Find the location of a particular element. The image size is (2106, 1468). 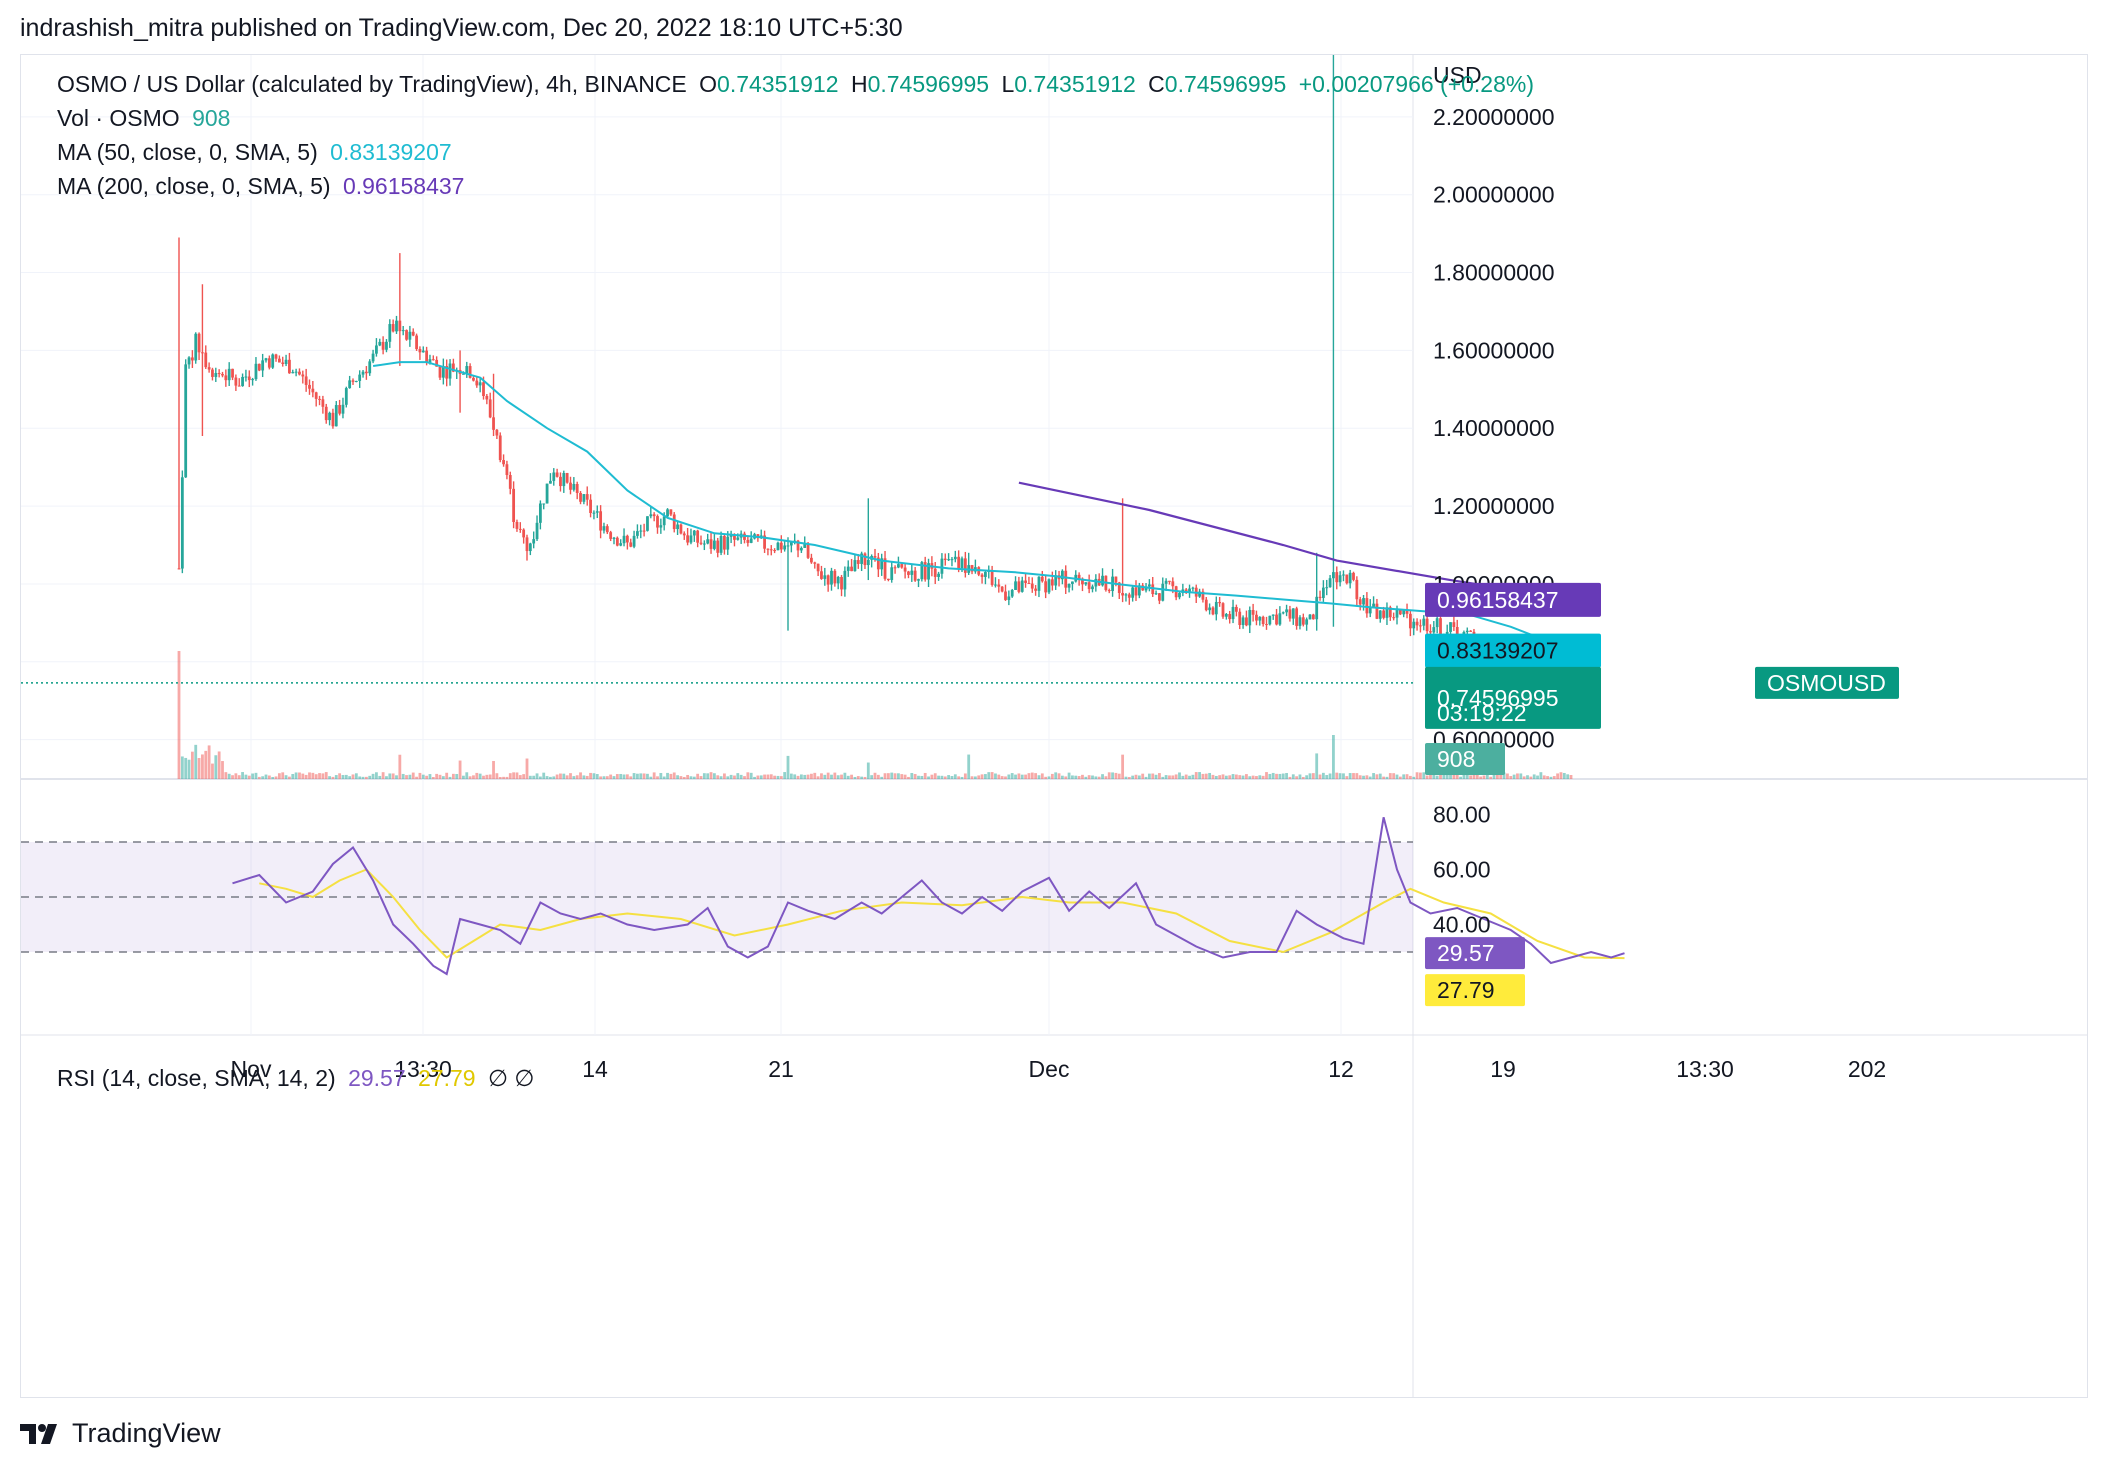

legend-o-value: 0.74351912 is located at coordinates (778, 84).